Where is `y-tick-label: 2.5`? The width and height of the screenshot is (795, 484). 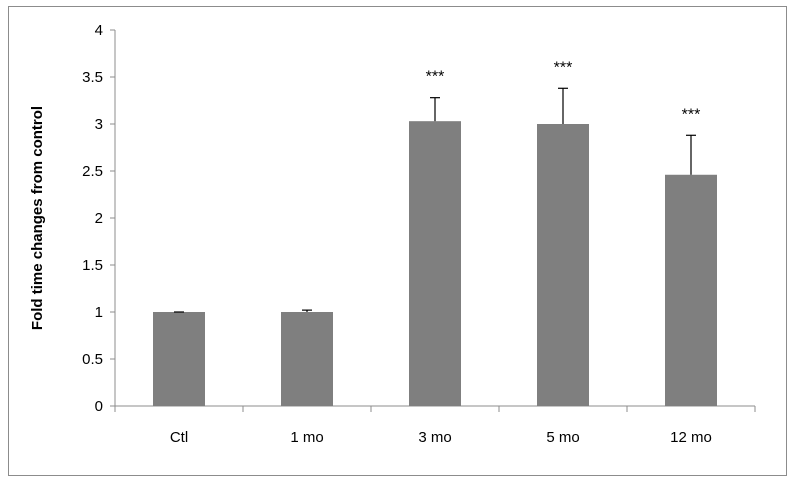 y-tick-label: 2.5 is located at coordinates (92, 171).